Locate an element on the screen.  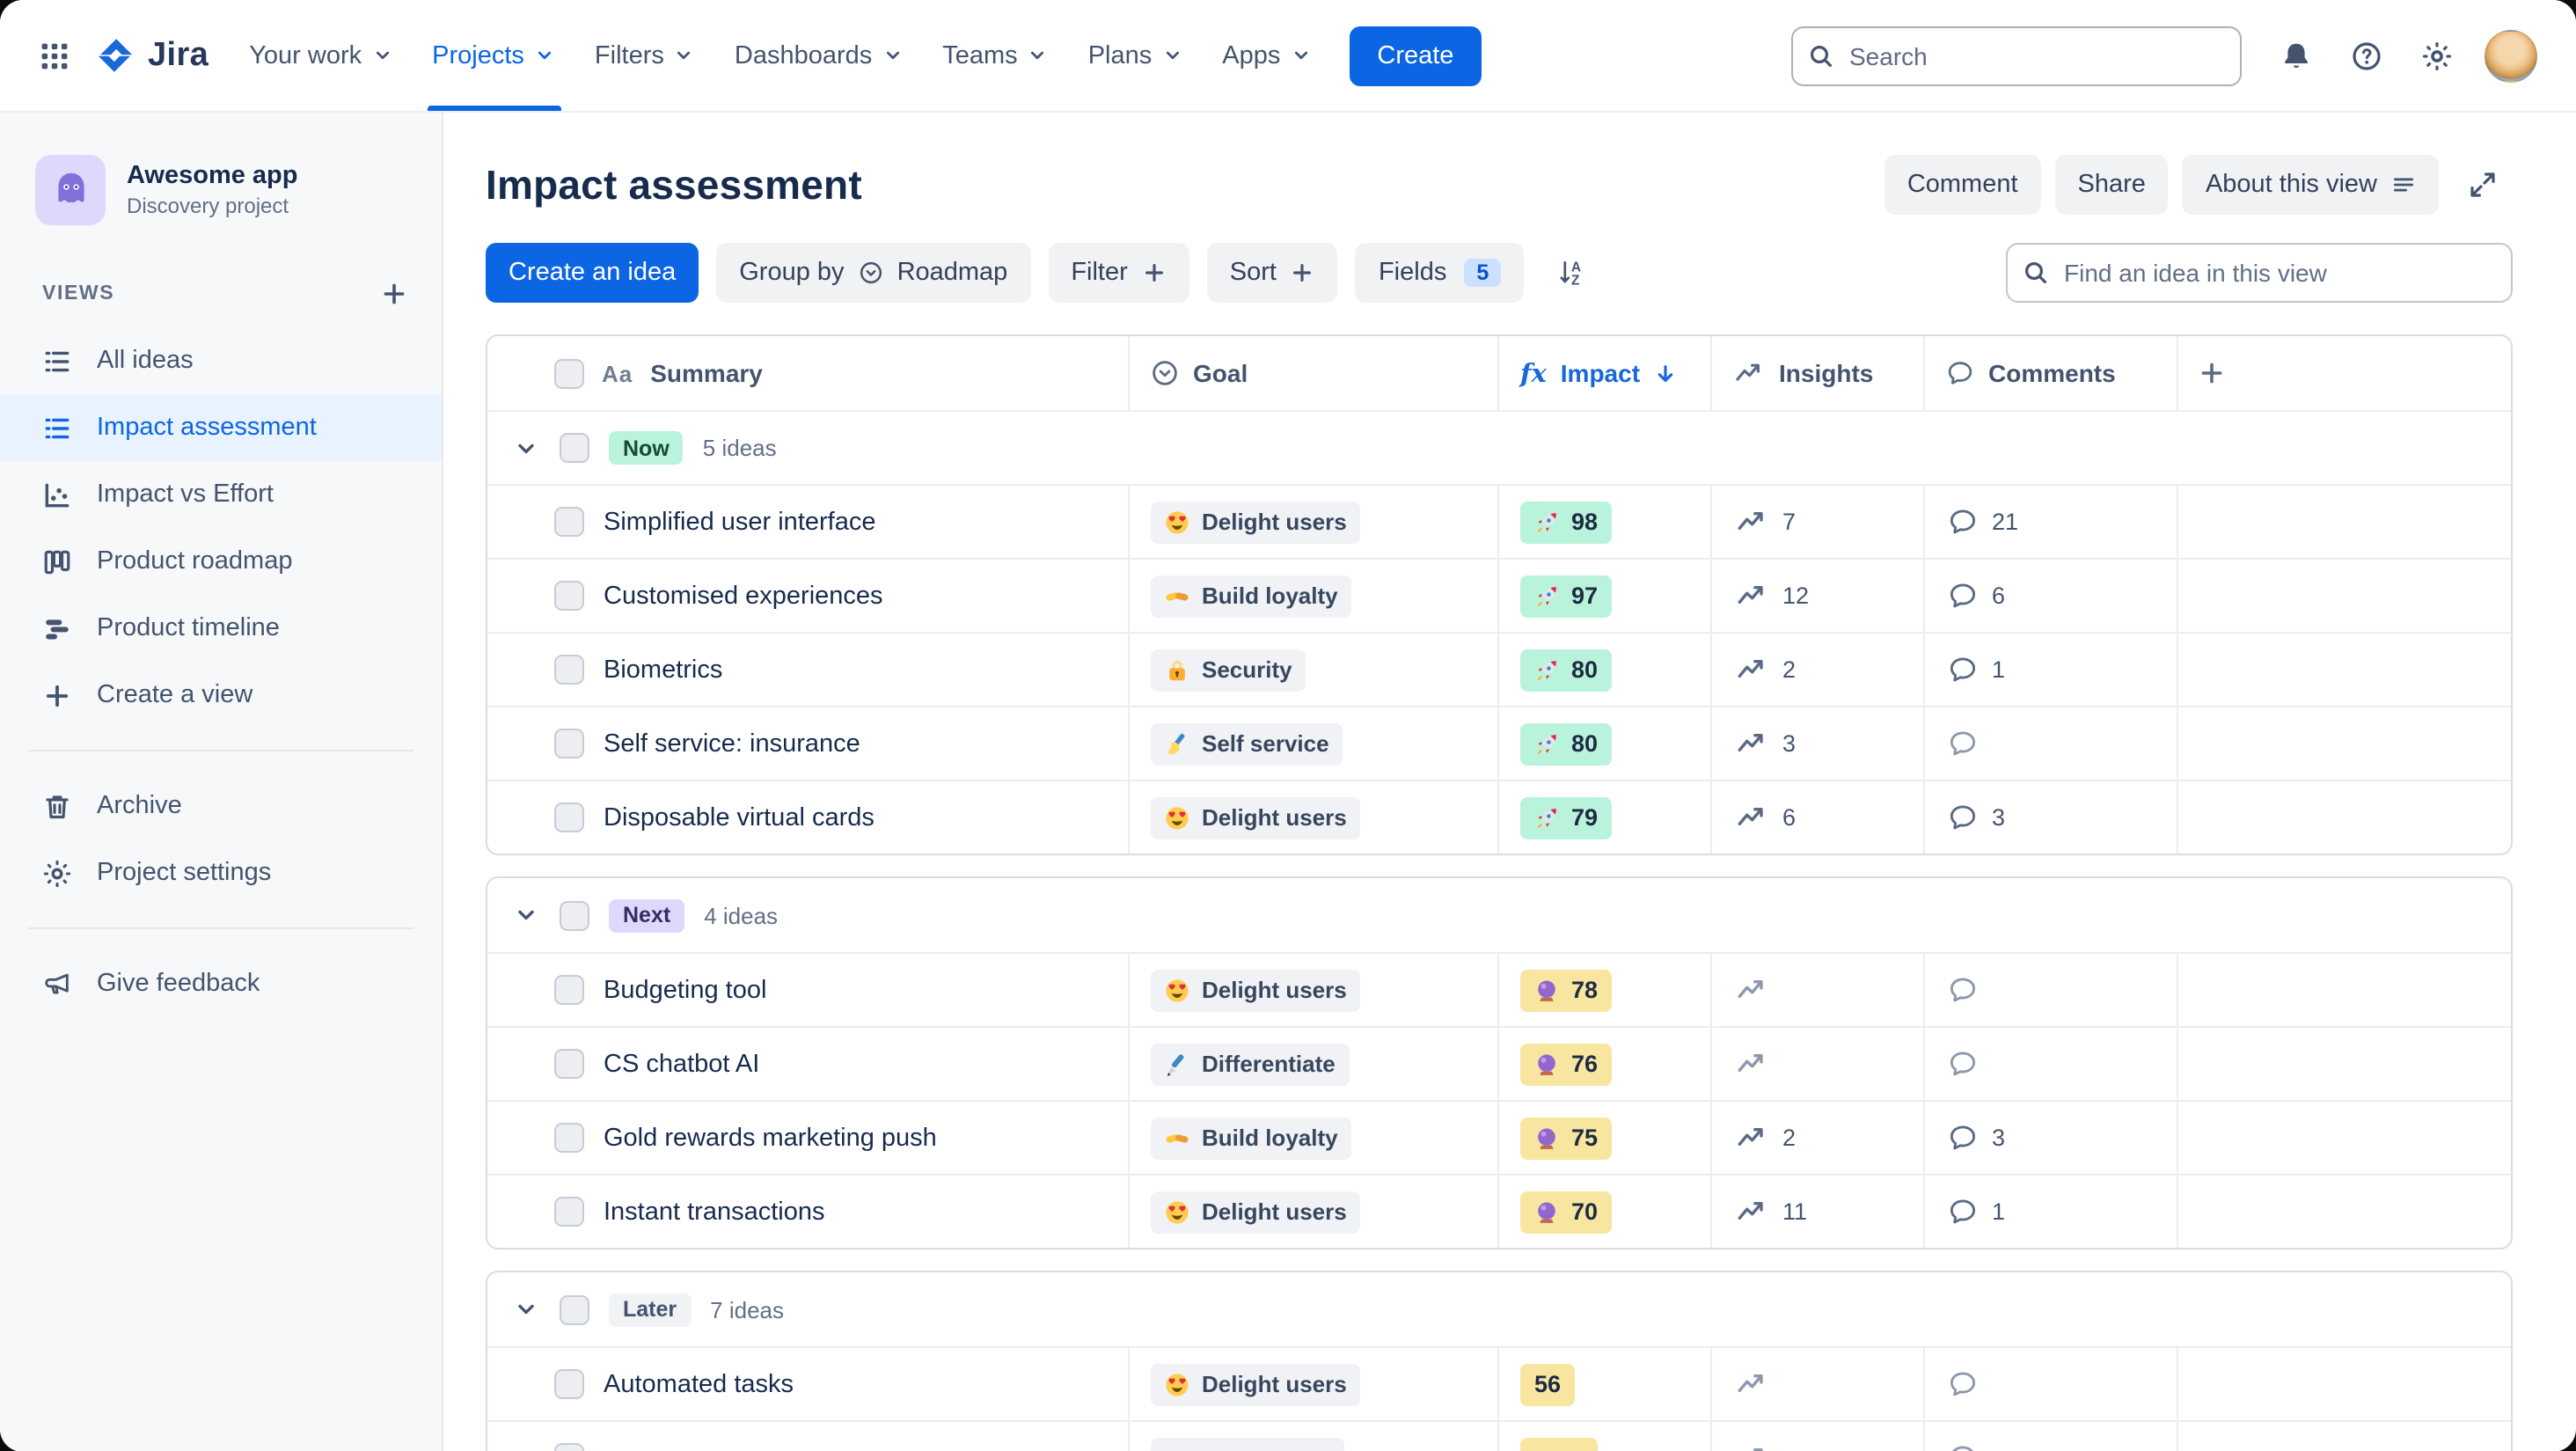
insights-cell: 3 is located at coordinates (1765, 743).